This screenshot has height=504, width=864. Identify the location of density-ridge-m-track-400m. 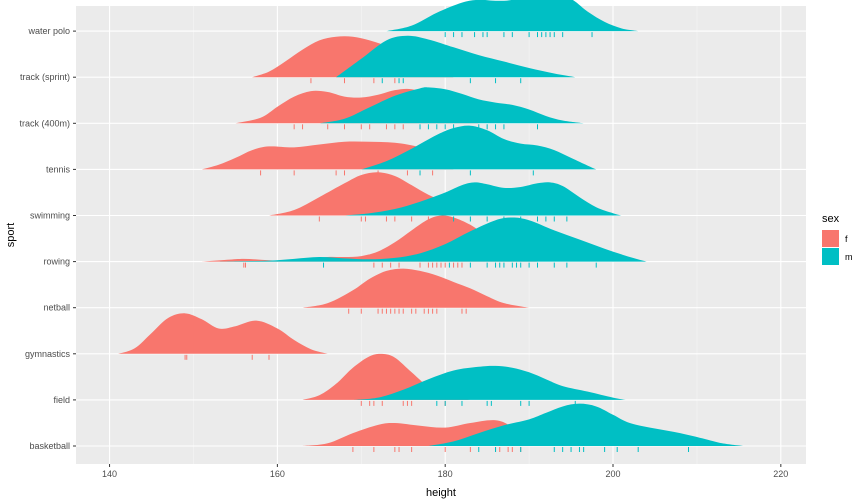
(451, 105).